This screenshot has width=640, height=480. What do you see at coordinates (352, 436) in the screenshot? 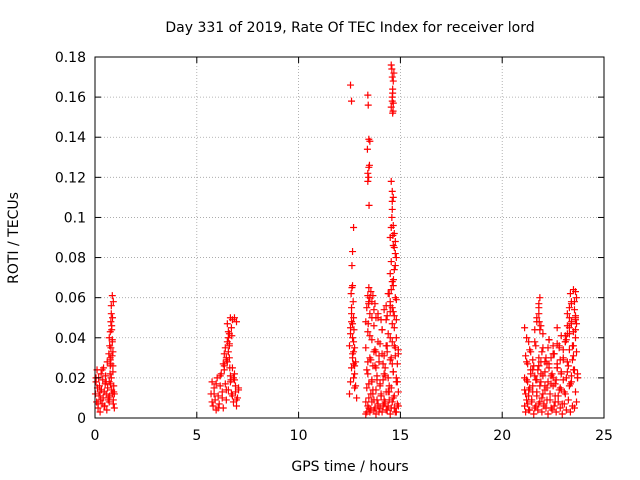
I see `x-tick-labels: 0 5 10 15 20 25` at bounding box center [352, 436].